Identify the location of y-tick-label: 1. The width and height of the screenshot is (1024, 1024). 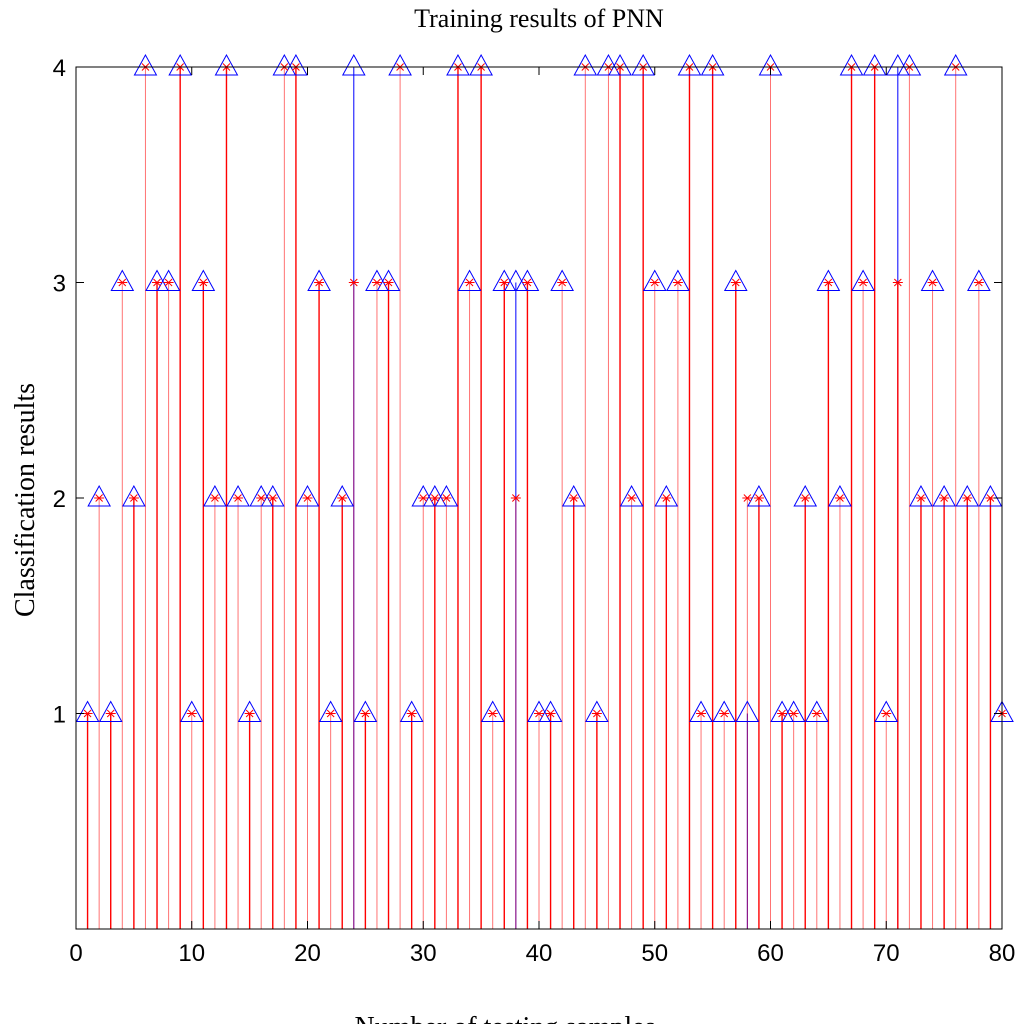
(59, 715).